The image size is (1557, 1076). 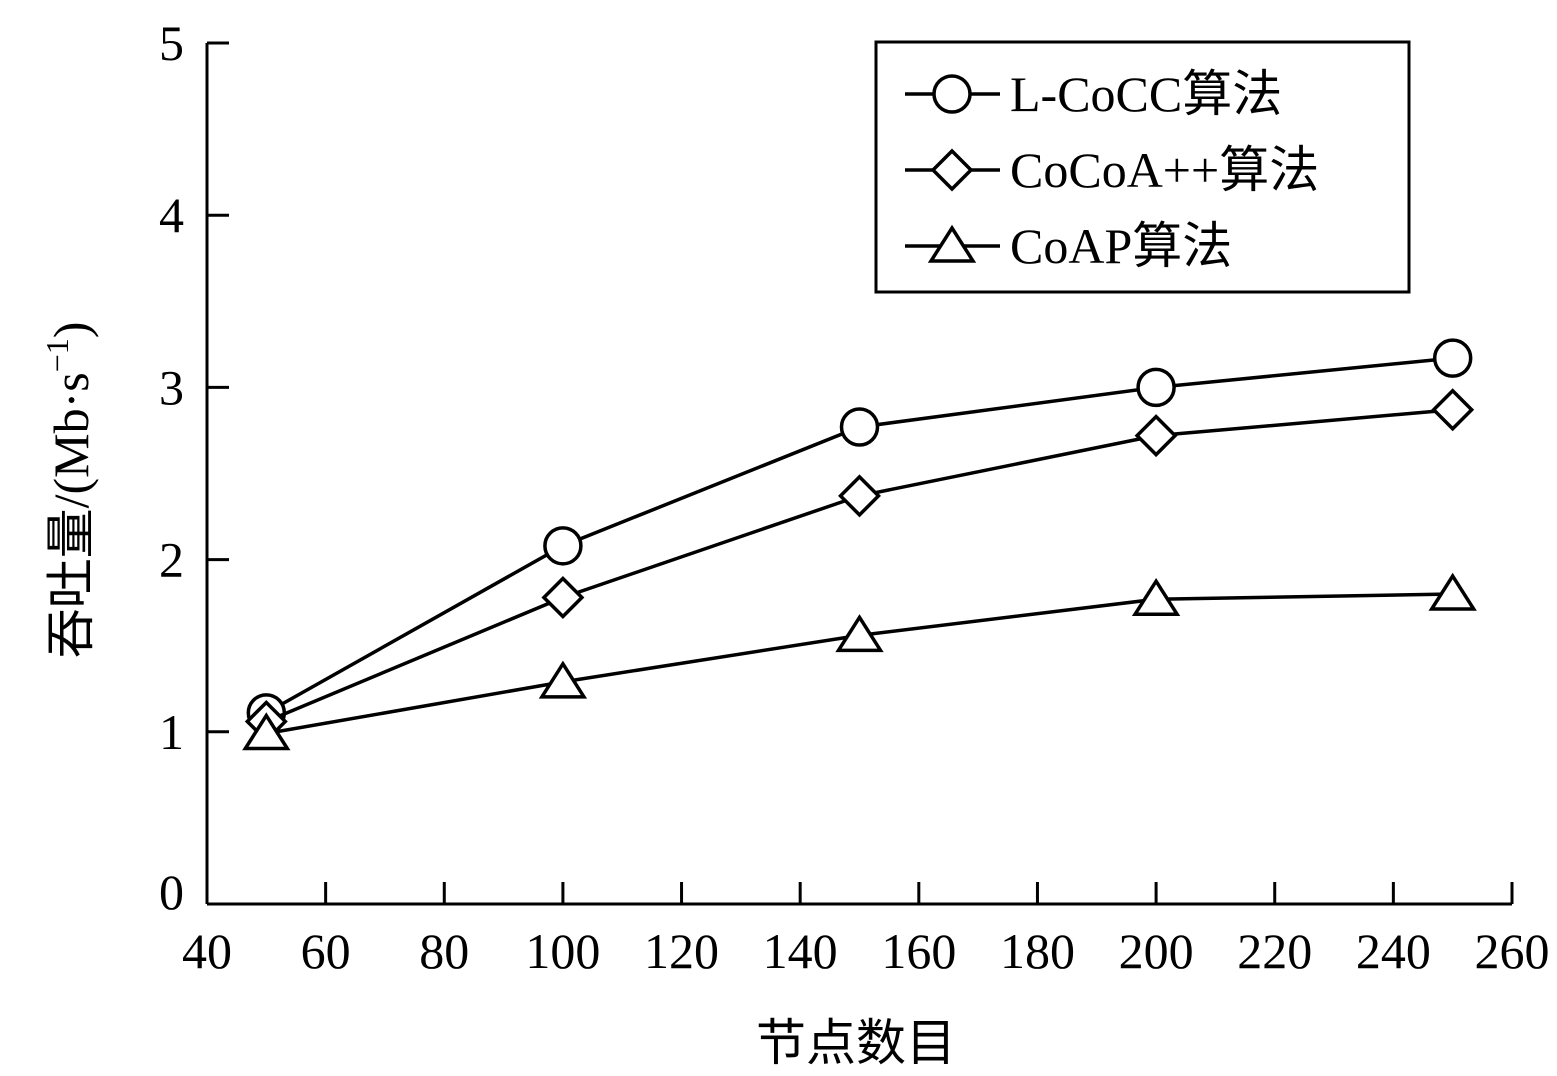 What do you see at coordinates (1274, 951) in the screenshot?
I see `x-tick-label: 220` at bounding box center [1274, 951].